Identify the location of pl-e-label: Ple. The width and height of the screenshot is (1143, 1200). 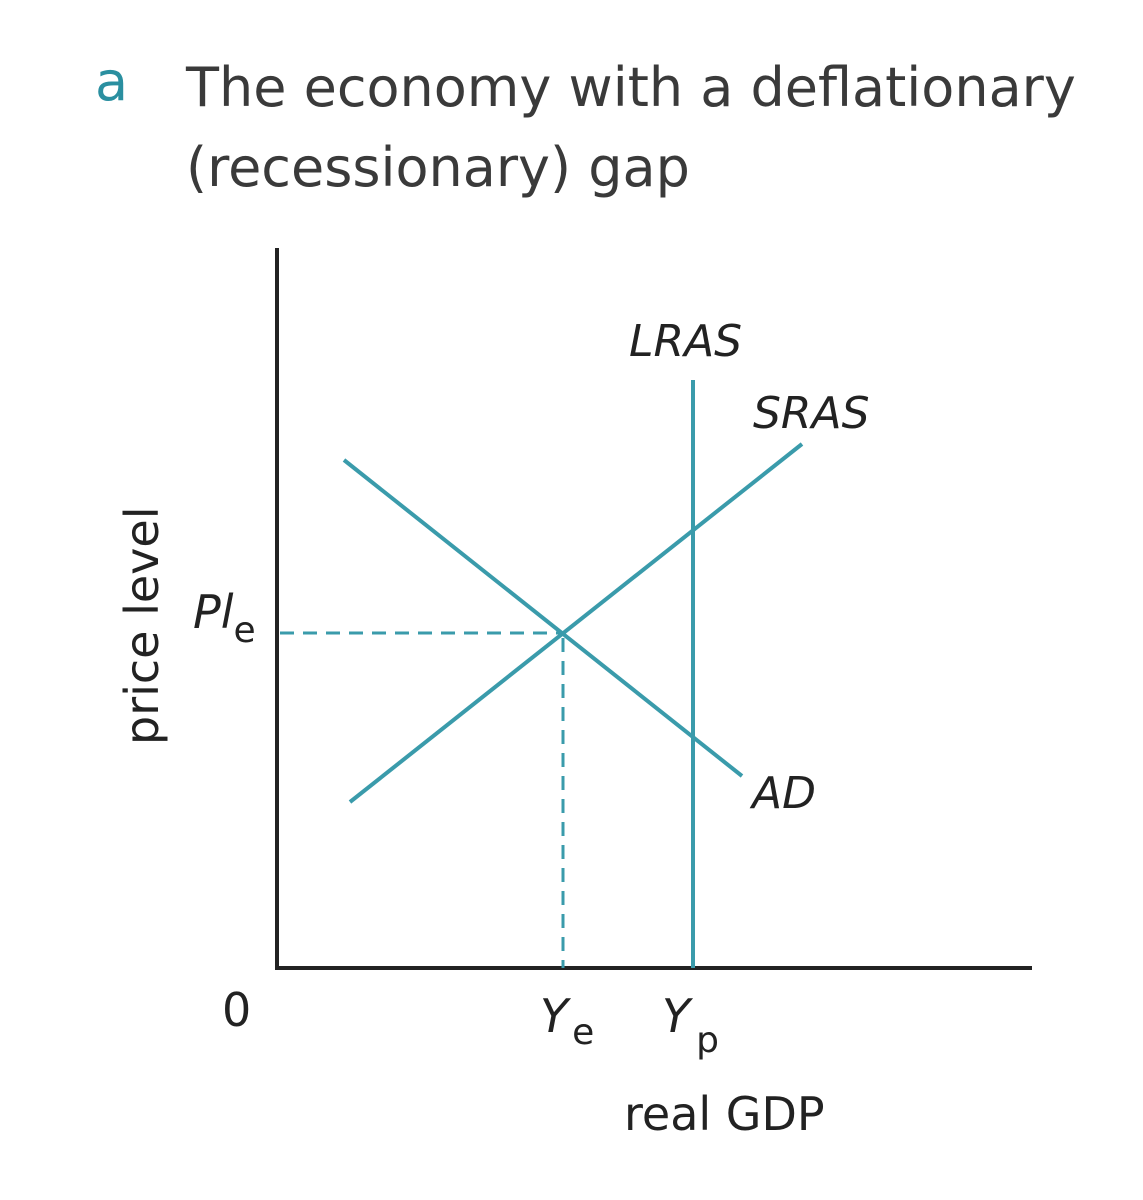
(224, 618).